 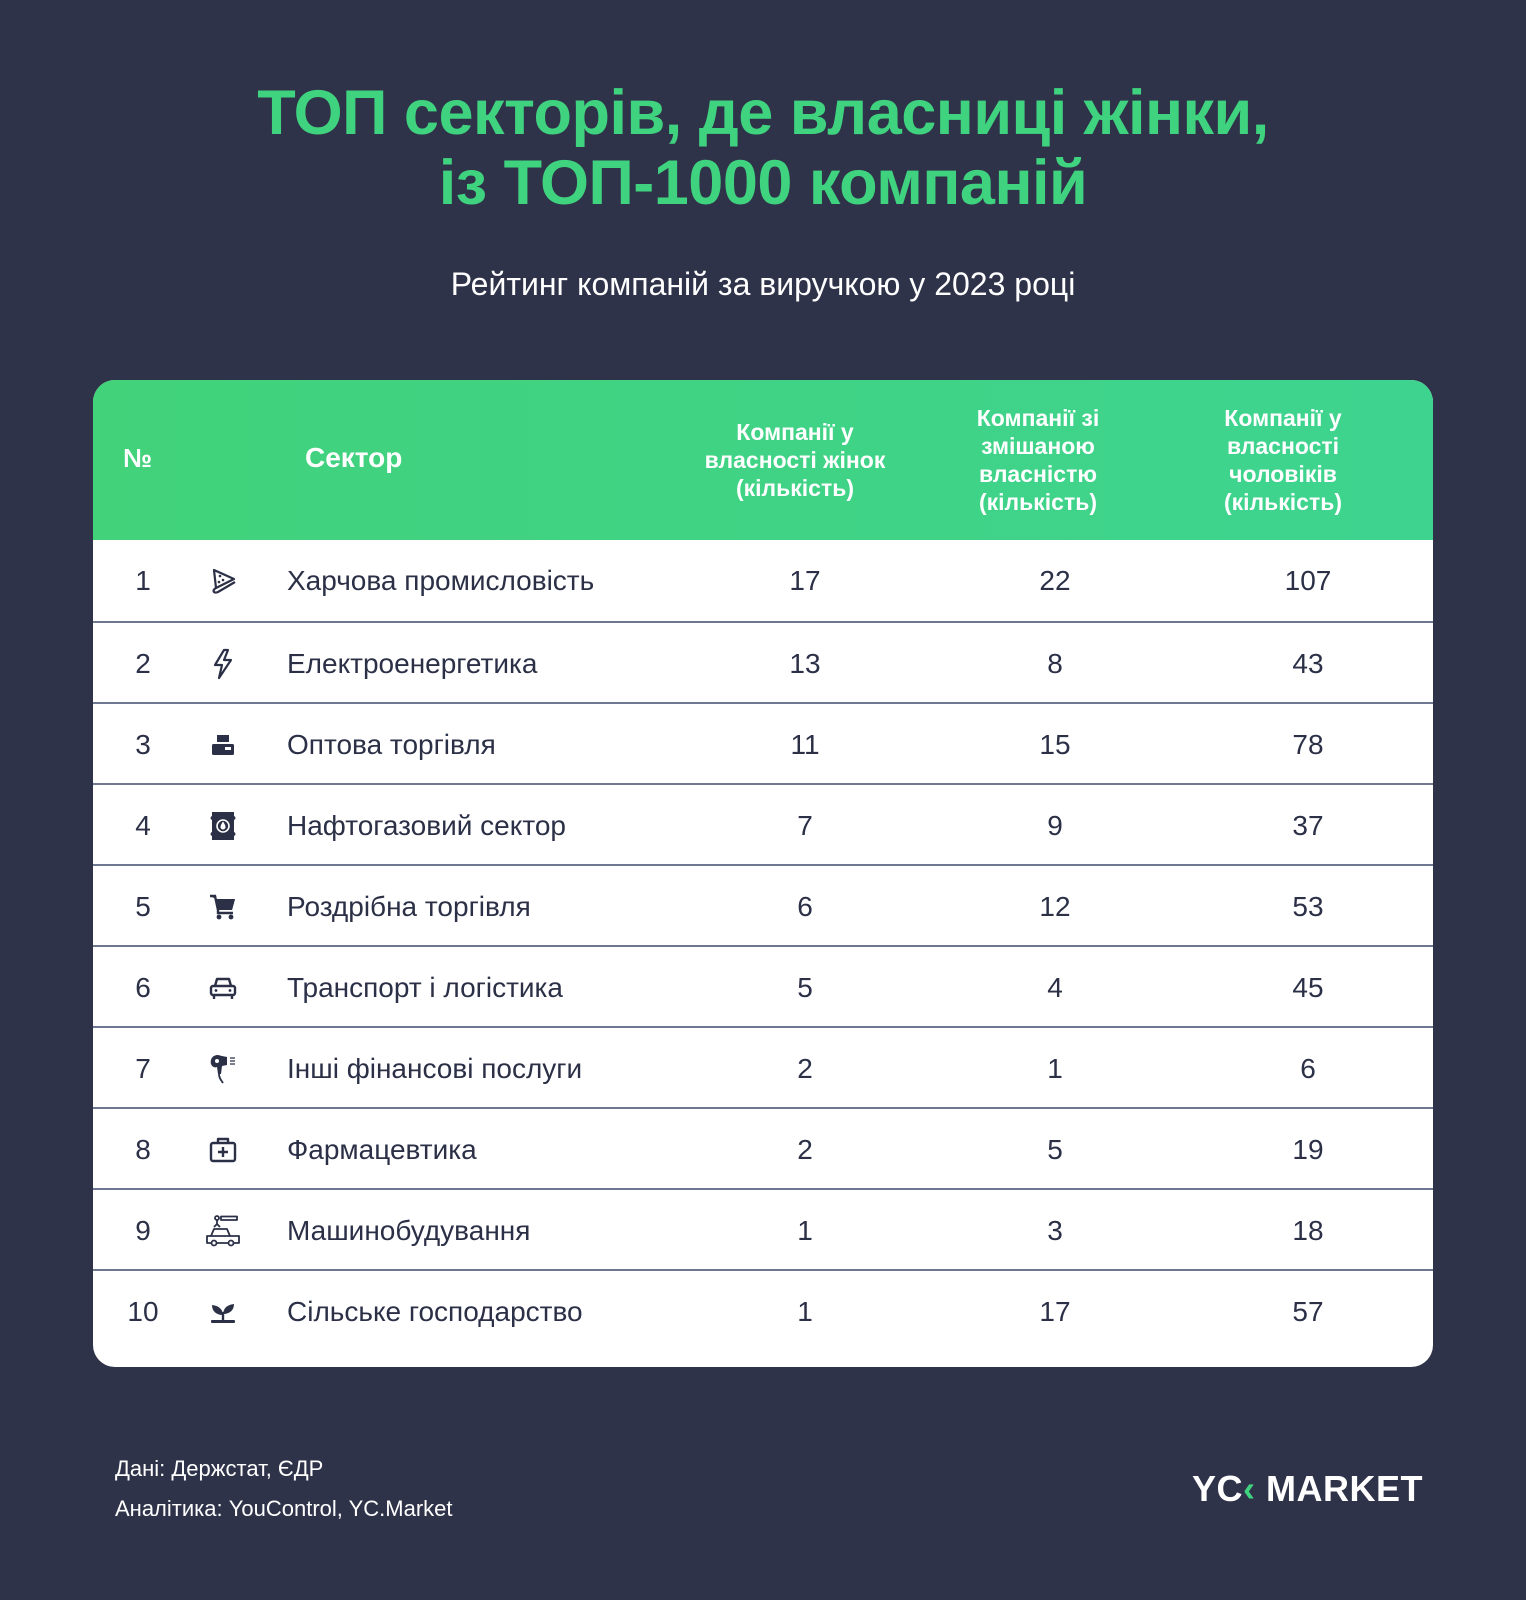 What do you see at coordinates (223, 1149) in the screenshot?
I see `first-aid-kit-icon` at bounding box center [223, 1149].